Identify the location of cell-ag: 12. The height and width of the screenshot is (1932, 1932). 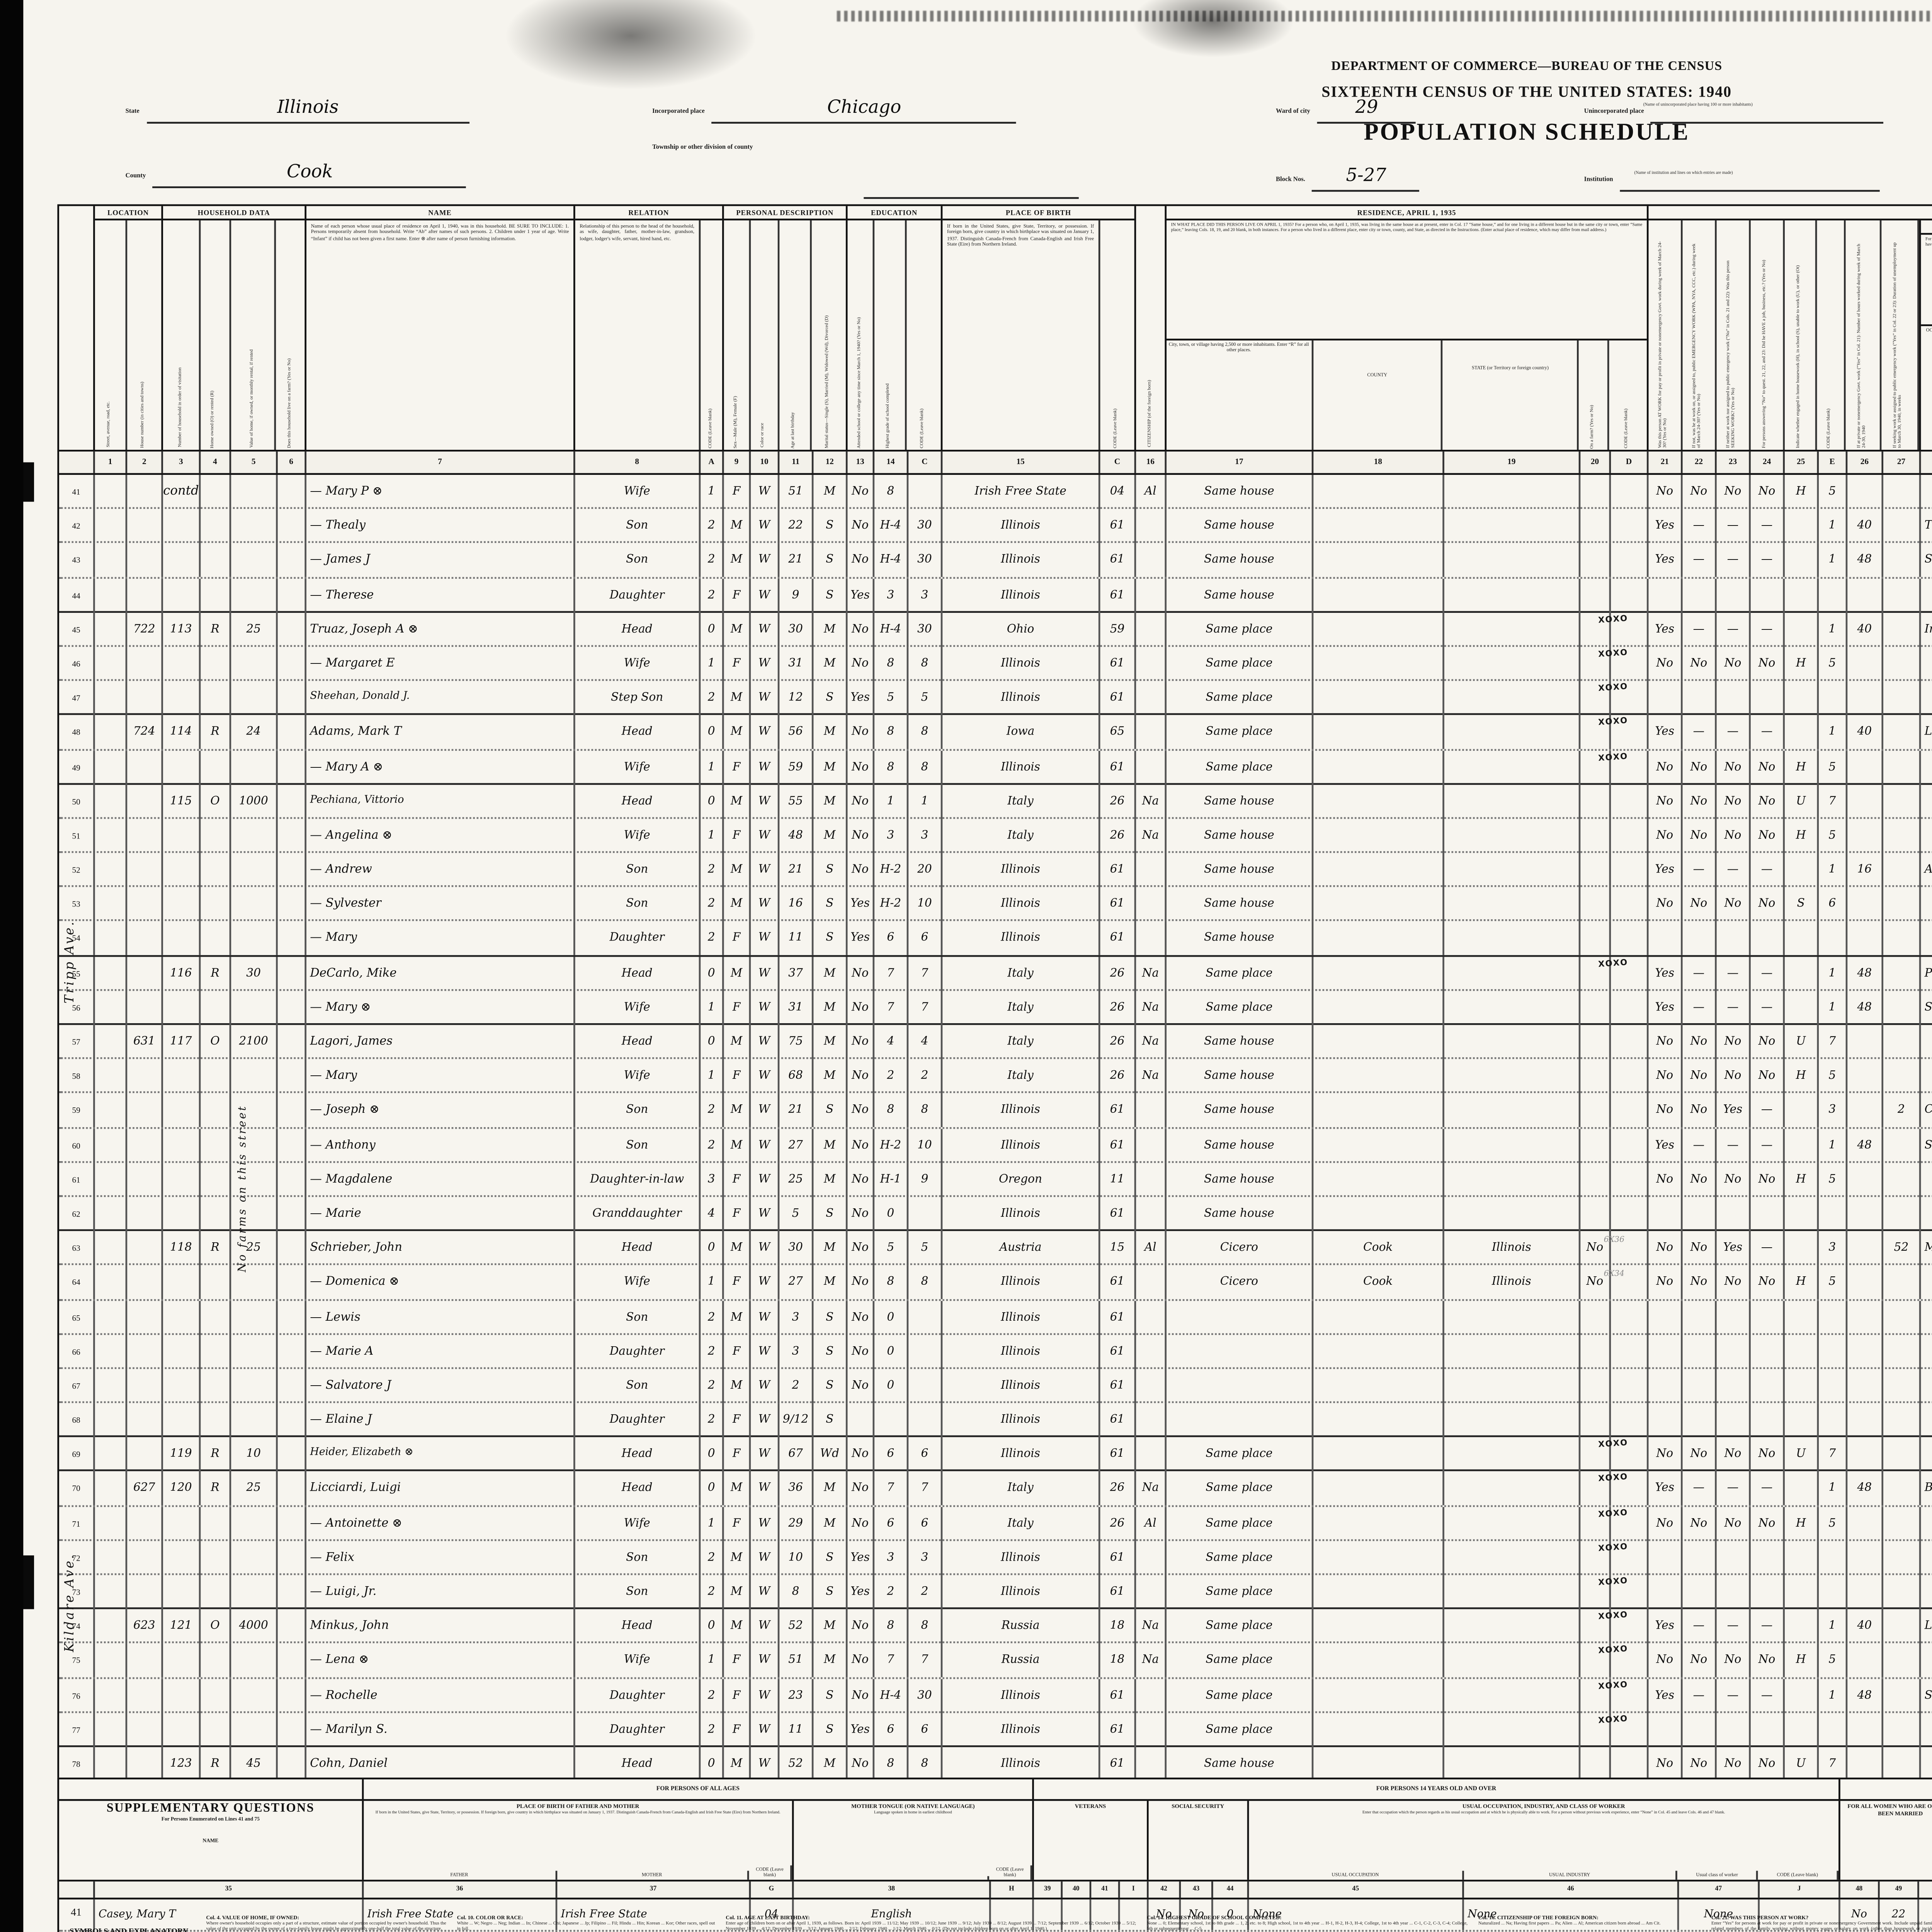
(797, 698).